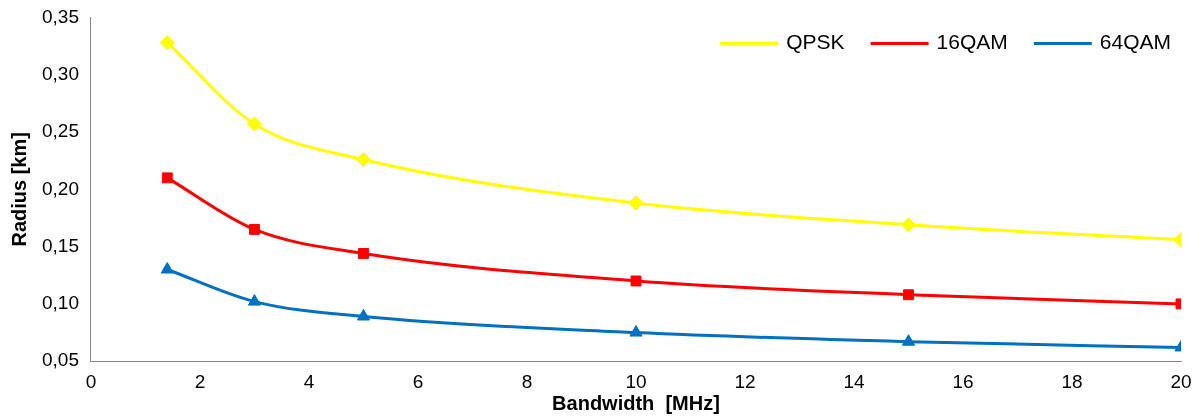 The width and height of the screenshot is (1201, 416). Describe the element at coordinates (1072, 381) in the screenshot. I see `x-tick-label: 18` at that location.